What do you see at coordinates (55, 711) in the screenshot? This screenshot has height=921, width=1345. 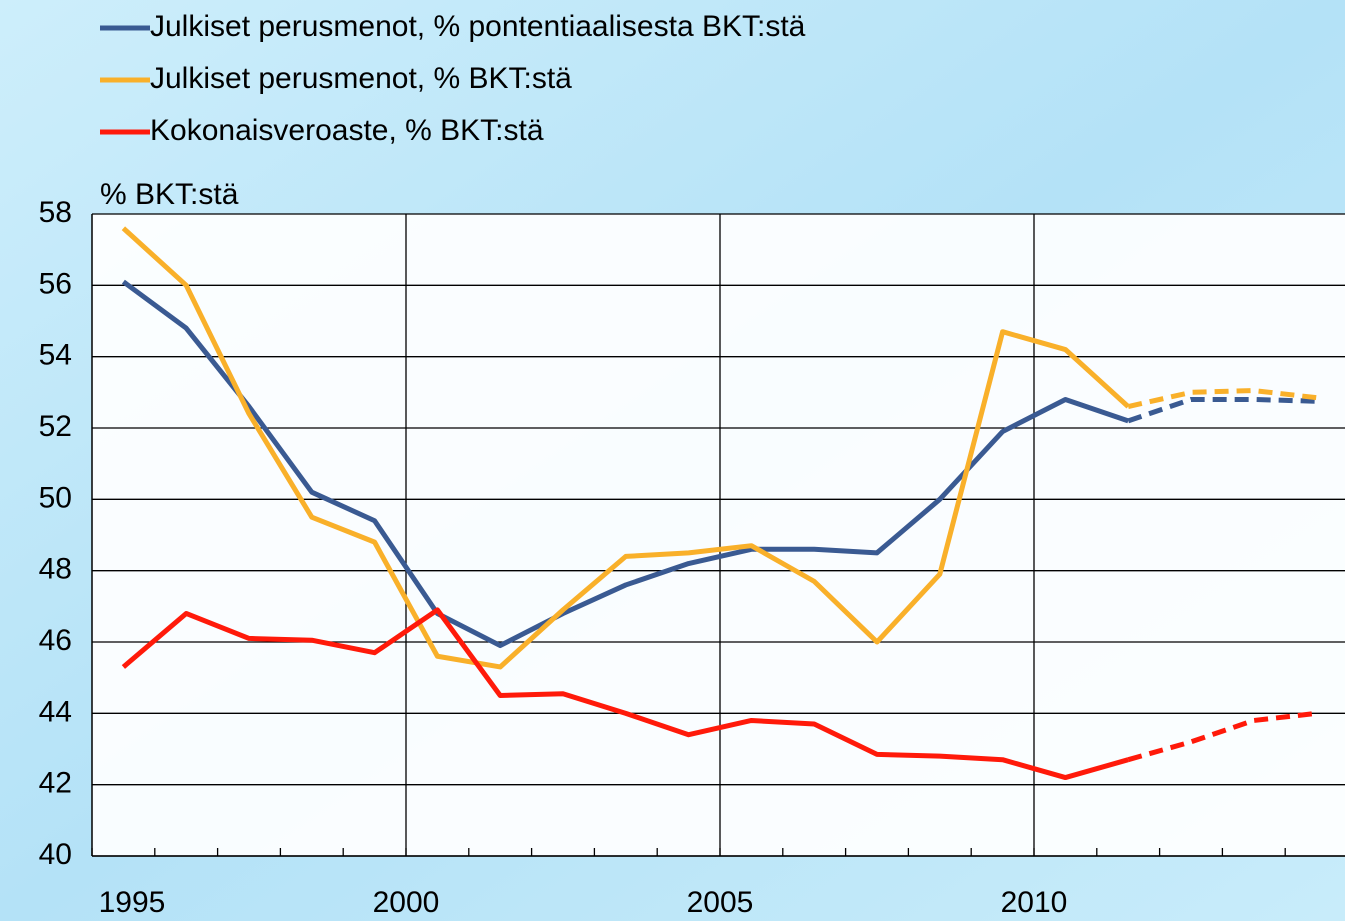 I see `y-tick-label: 44` at bounding box center [55, 711].